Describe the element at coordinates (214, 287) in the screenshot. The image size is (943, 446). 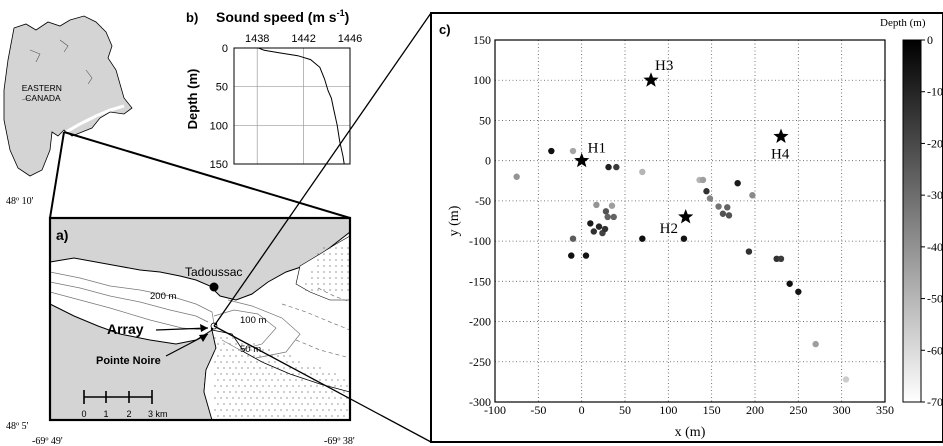
I see `tadoussac-marker` at that location.